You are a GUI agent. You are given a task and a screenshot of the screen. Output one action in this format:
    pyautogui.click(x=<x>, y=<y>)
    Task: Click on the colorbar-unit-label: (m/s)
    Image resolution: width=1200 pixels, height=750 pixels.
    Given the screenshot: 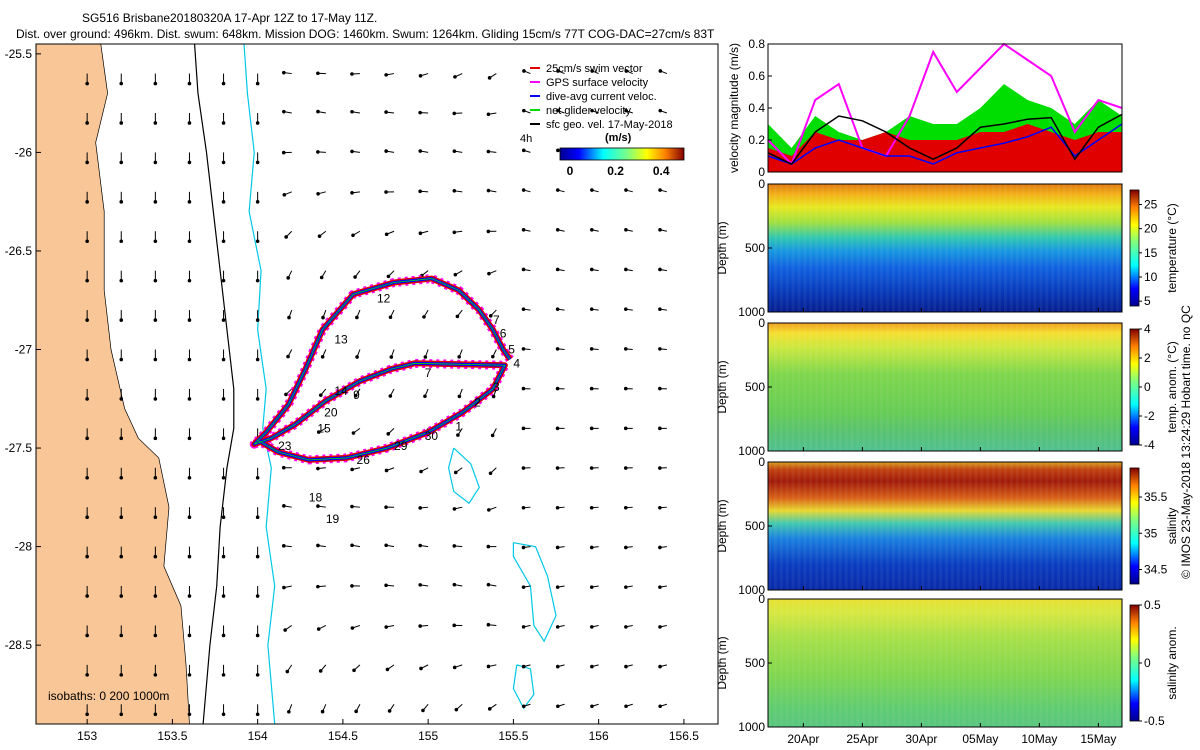 What is the action you would take?
    pyautogui.click(x=618, y=138)
    